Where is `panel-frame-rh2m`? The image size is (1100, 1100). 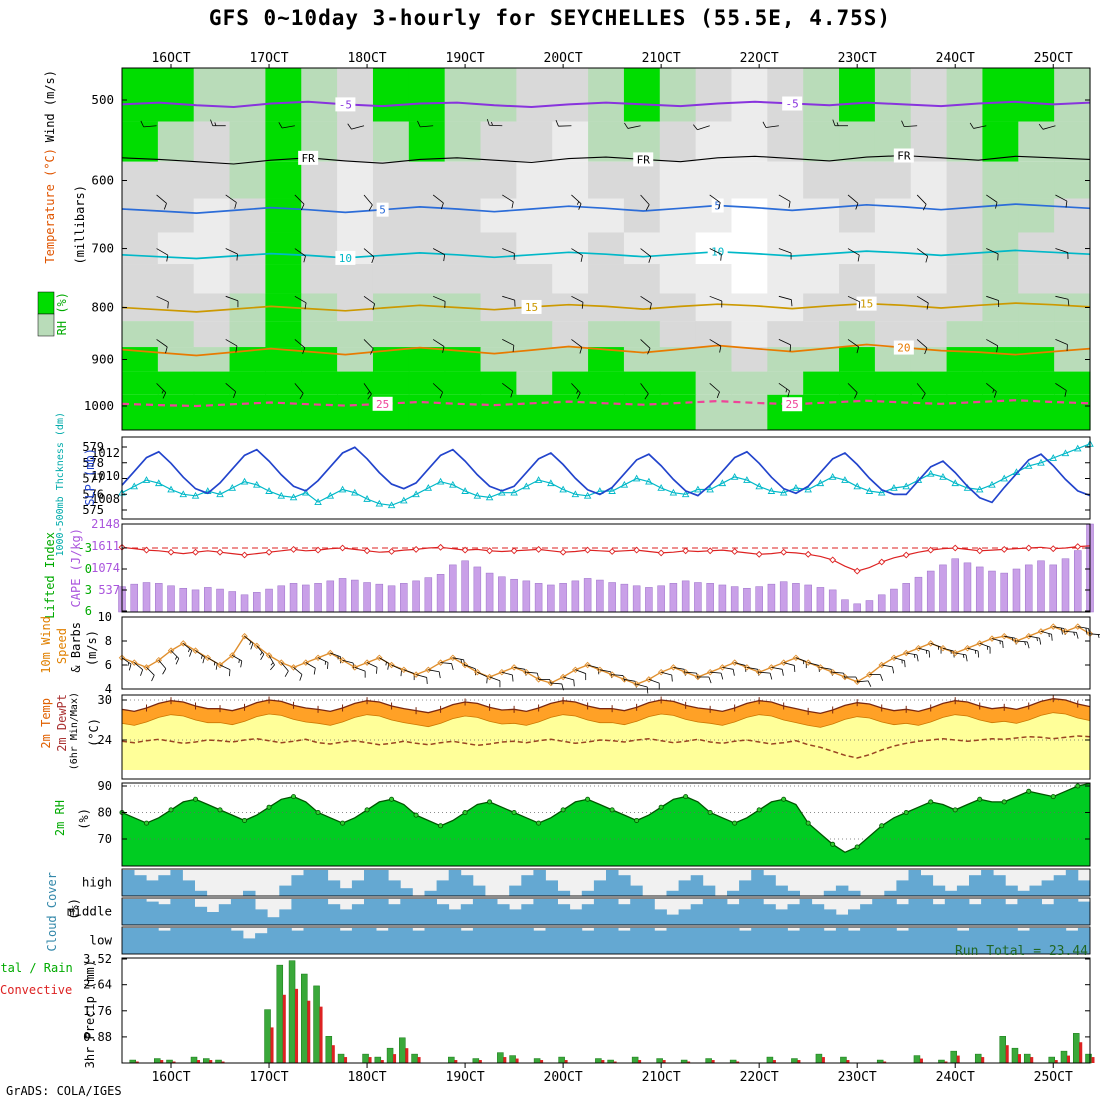
panel-frame-rh2m is located at coordinates (606, 824).